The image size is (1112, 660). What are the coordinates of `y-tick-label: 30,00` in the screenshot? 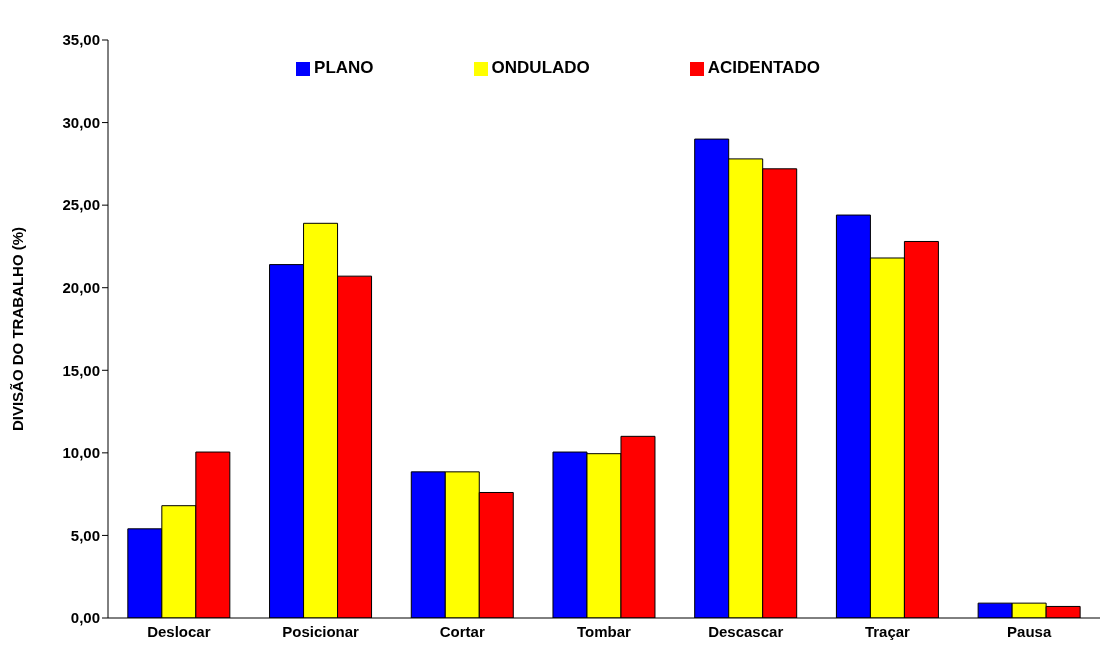 It's located at (81, 122).